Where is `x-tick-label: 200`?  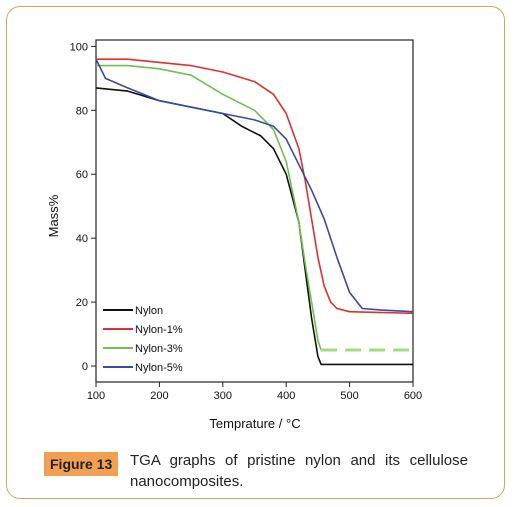
x-tick-label: 200 is located at coordinates (159, 396).